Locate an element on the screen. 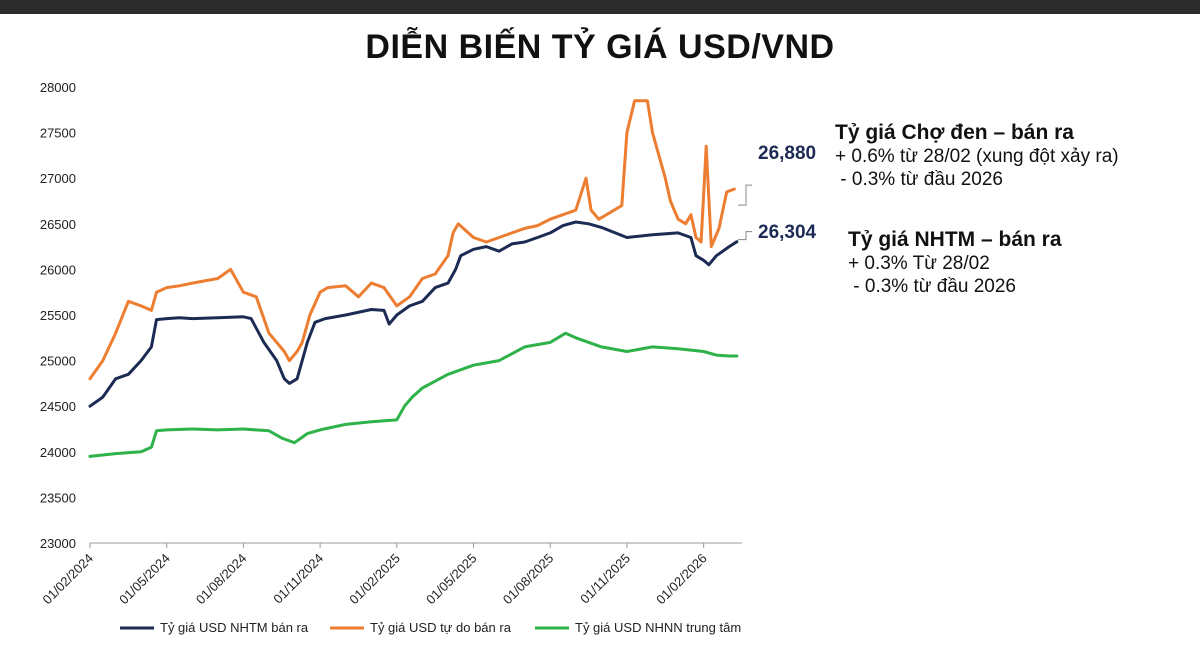  y-tick-label: 27000 is located at coordinates (58, 178).